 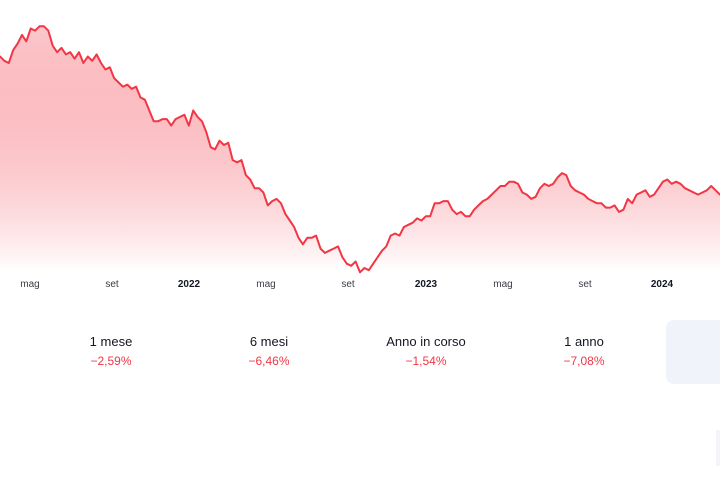 I want to click on time-axis: mag set 2022 mag set 2023 mag set 2024, so click(x=346, y=284).